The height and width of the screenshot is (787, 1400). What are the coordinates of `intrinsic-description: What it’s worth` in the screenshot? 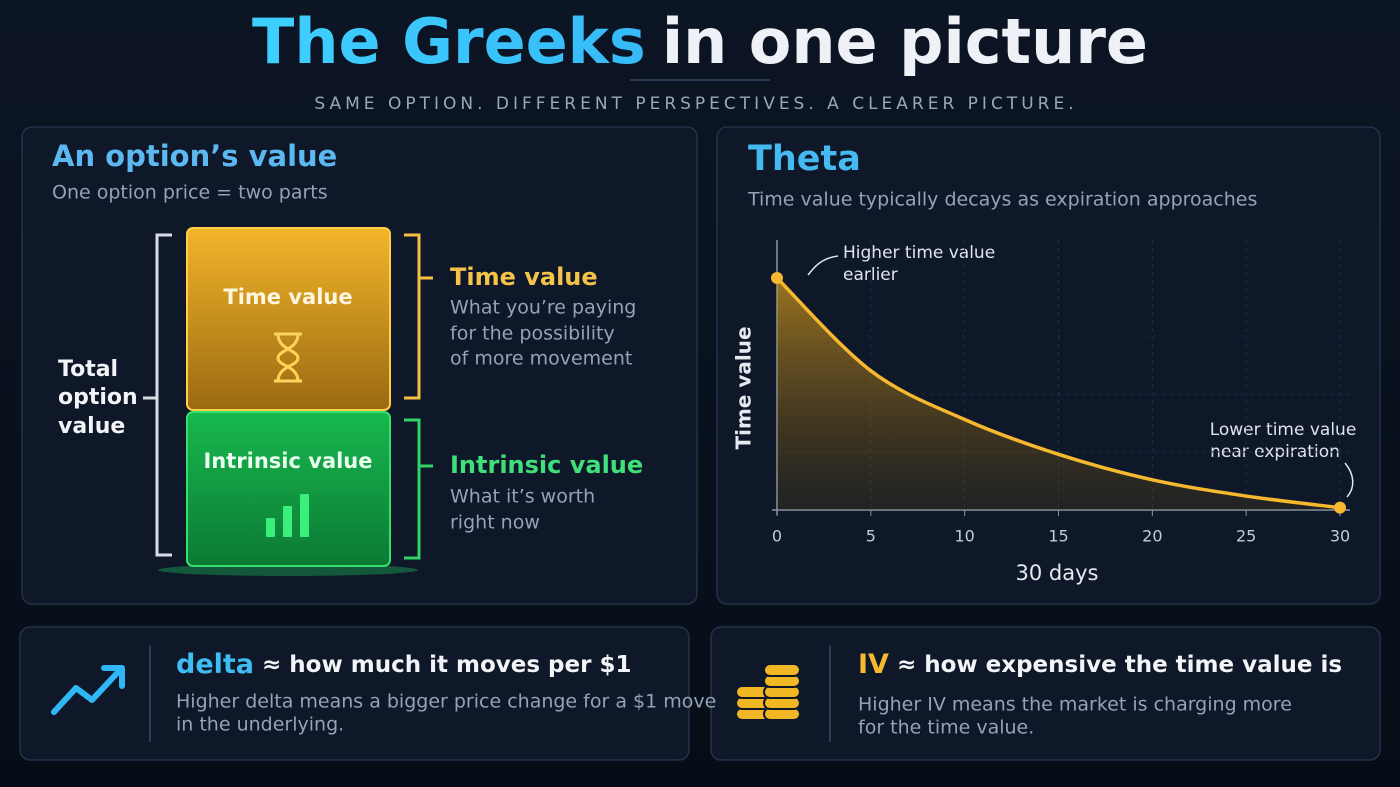 It's located at (522, 497).